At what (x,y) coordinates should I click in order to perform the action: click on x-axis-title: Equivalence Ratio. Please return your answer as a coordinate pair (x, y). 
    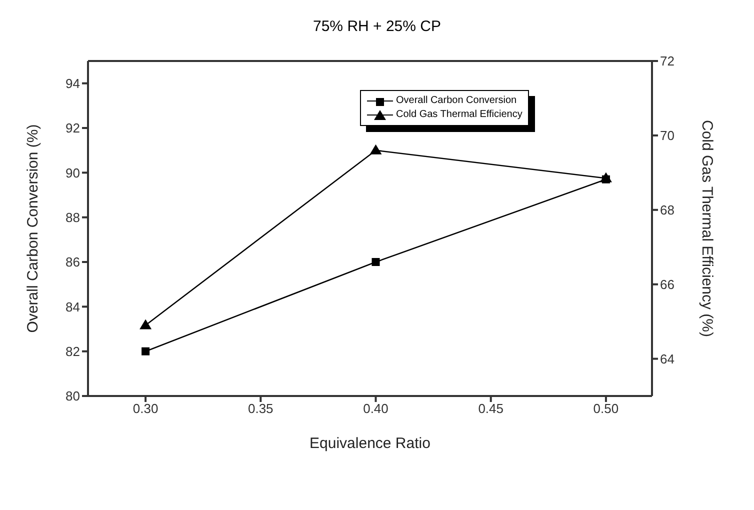
    Looking at the image, I should click on (370, 443).